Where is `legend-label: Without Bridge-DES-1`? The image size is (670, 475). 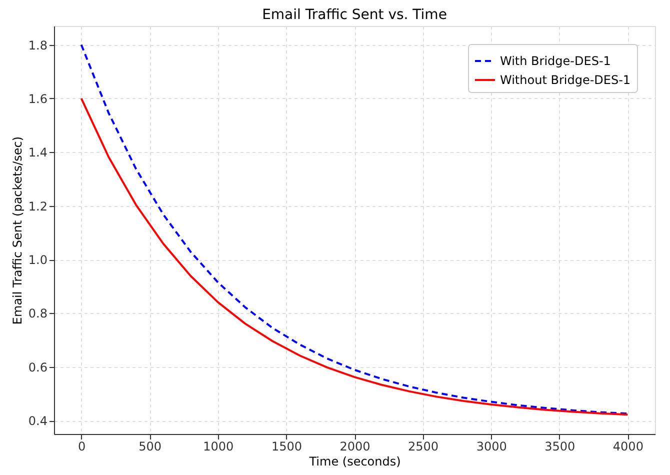
legend-label: Without Bridge-DES-1 is located at coordinates (565, 80).